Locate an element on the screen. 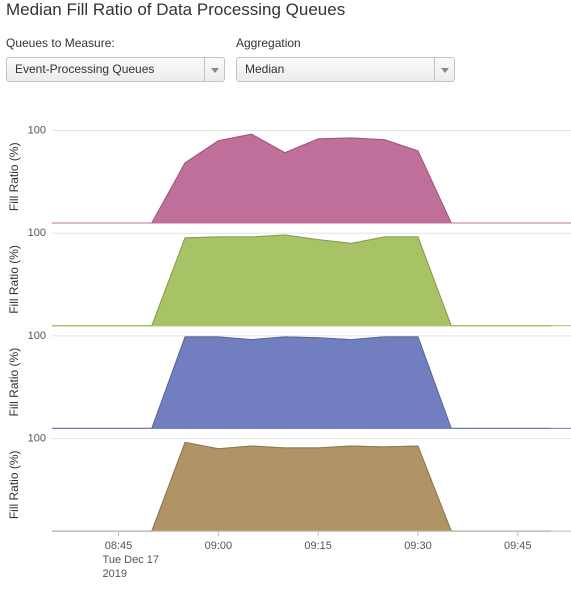 The image size is (571, 590). x-tick-label: 08:45 is located at coordinates (119, 546).